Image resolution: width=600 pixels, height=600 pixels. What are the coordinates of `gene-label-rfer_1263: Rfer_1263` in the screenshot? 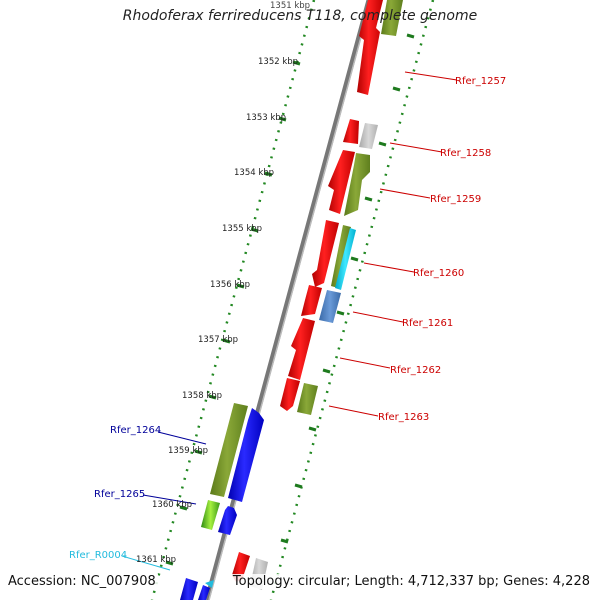 It's located at (403, 417).